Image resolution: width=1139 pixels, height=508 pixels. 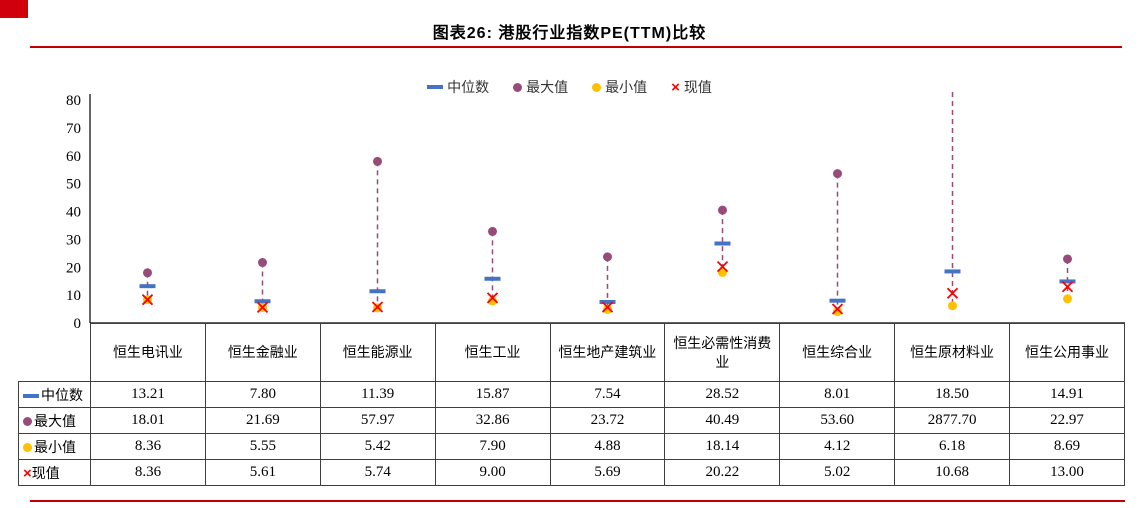 I want to click on table-cell: 15.87, so click(x=492, y=394).